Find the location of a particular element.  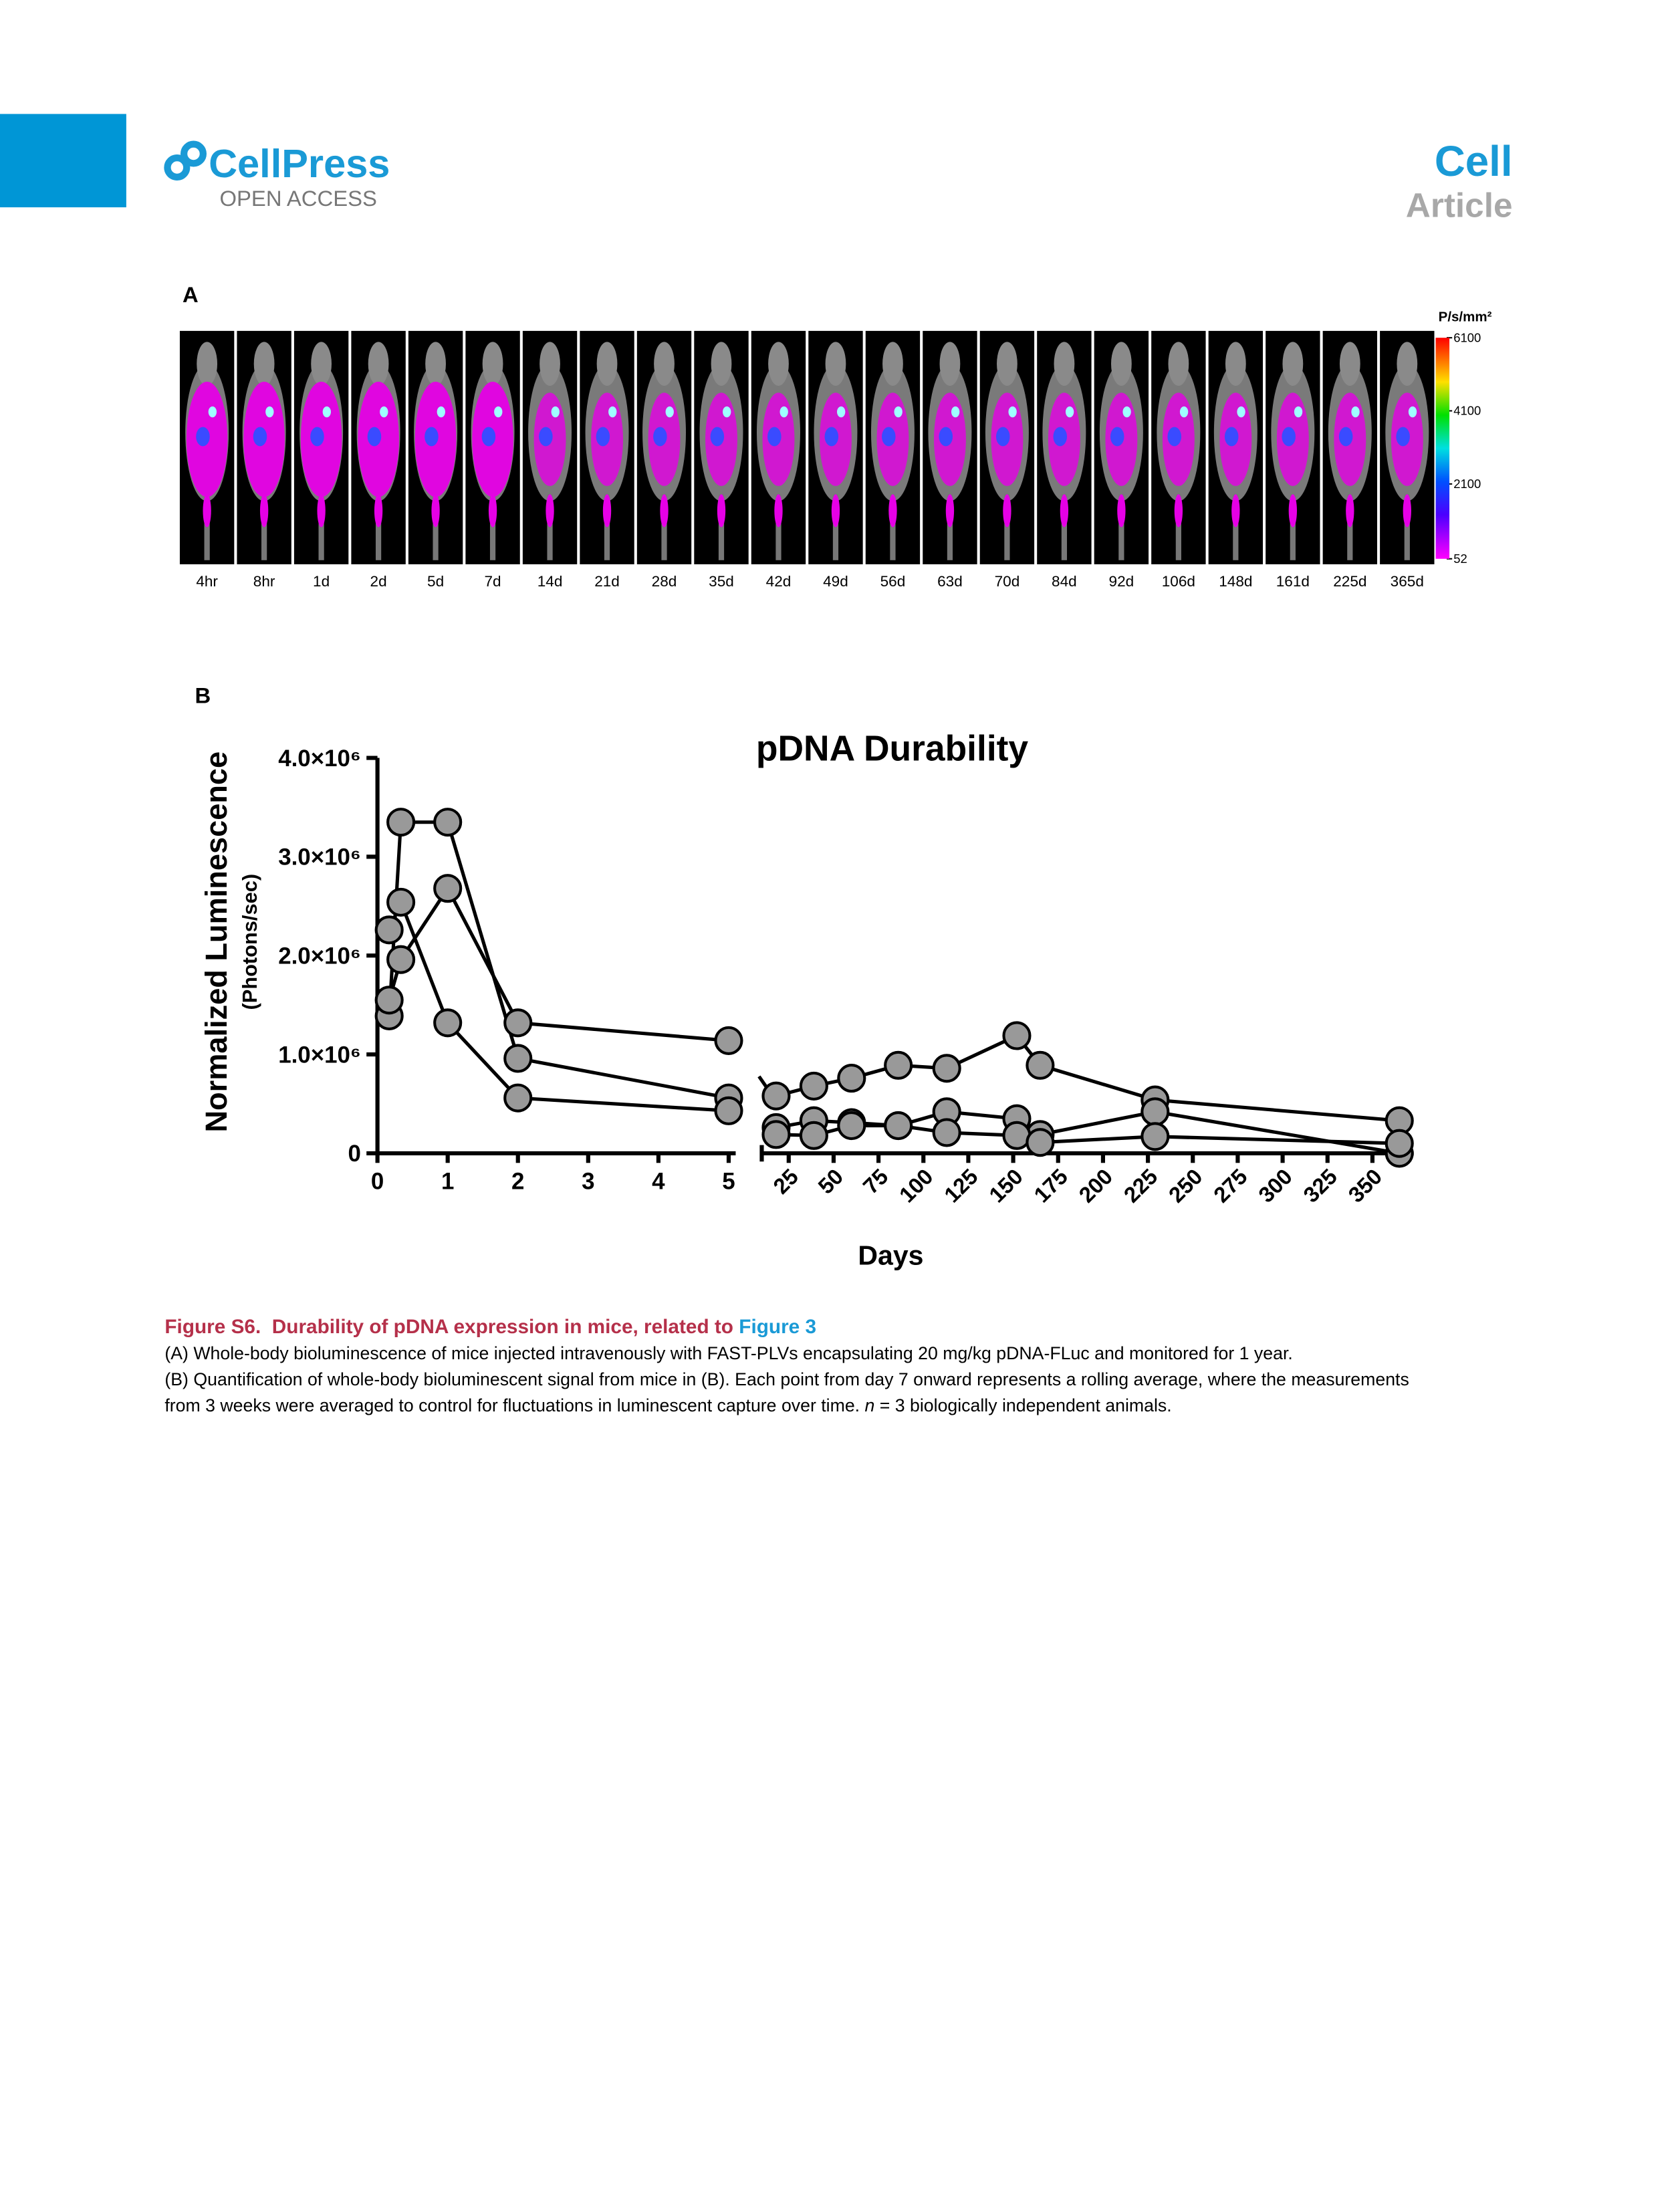

cellpress-logo is located at coordinates (185, 160).